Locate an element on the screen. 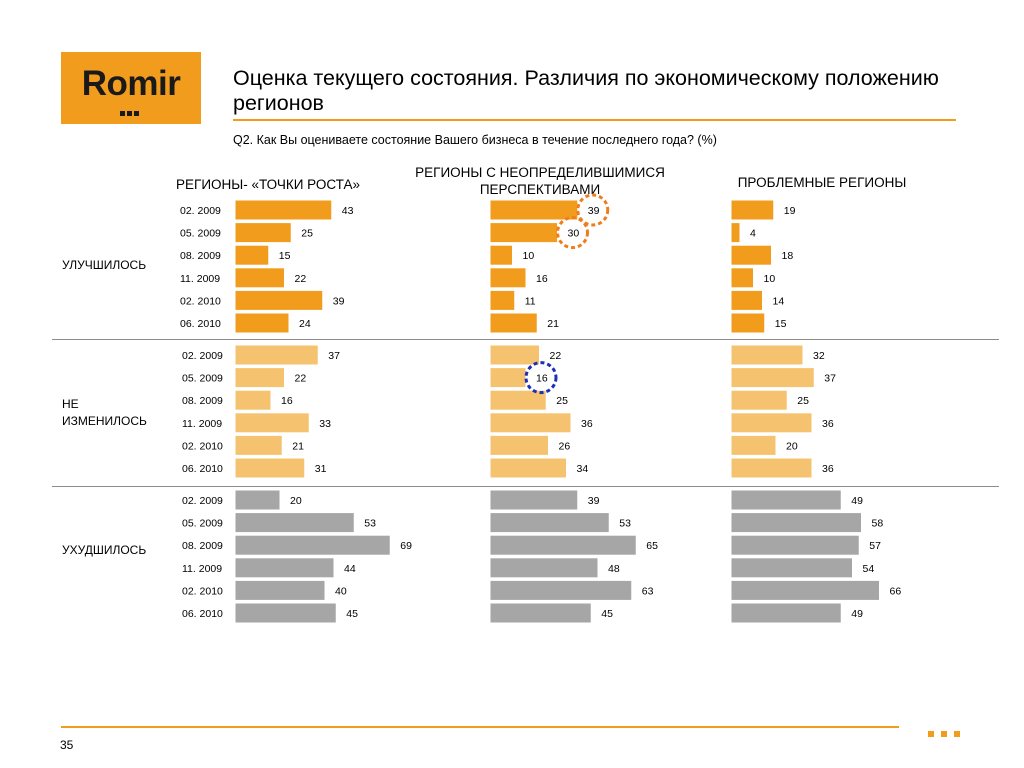 The width and height of the screenshot is (1024, 768). value-label: 33 is located at coordinates (325, 424).